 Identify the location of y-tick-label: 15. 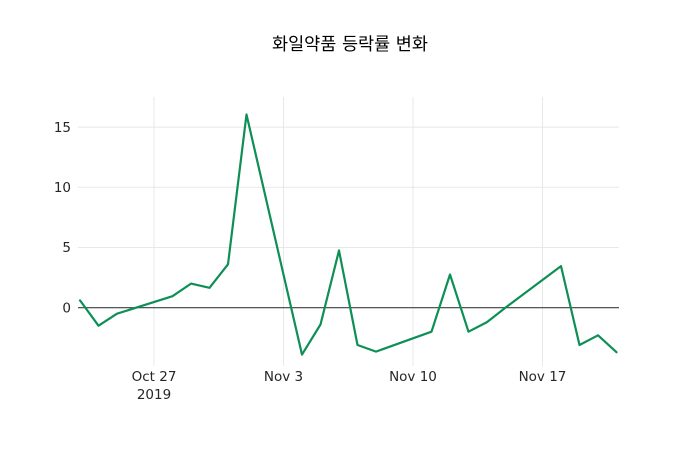
(62, 128).